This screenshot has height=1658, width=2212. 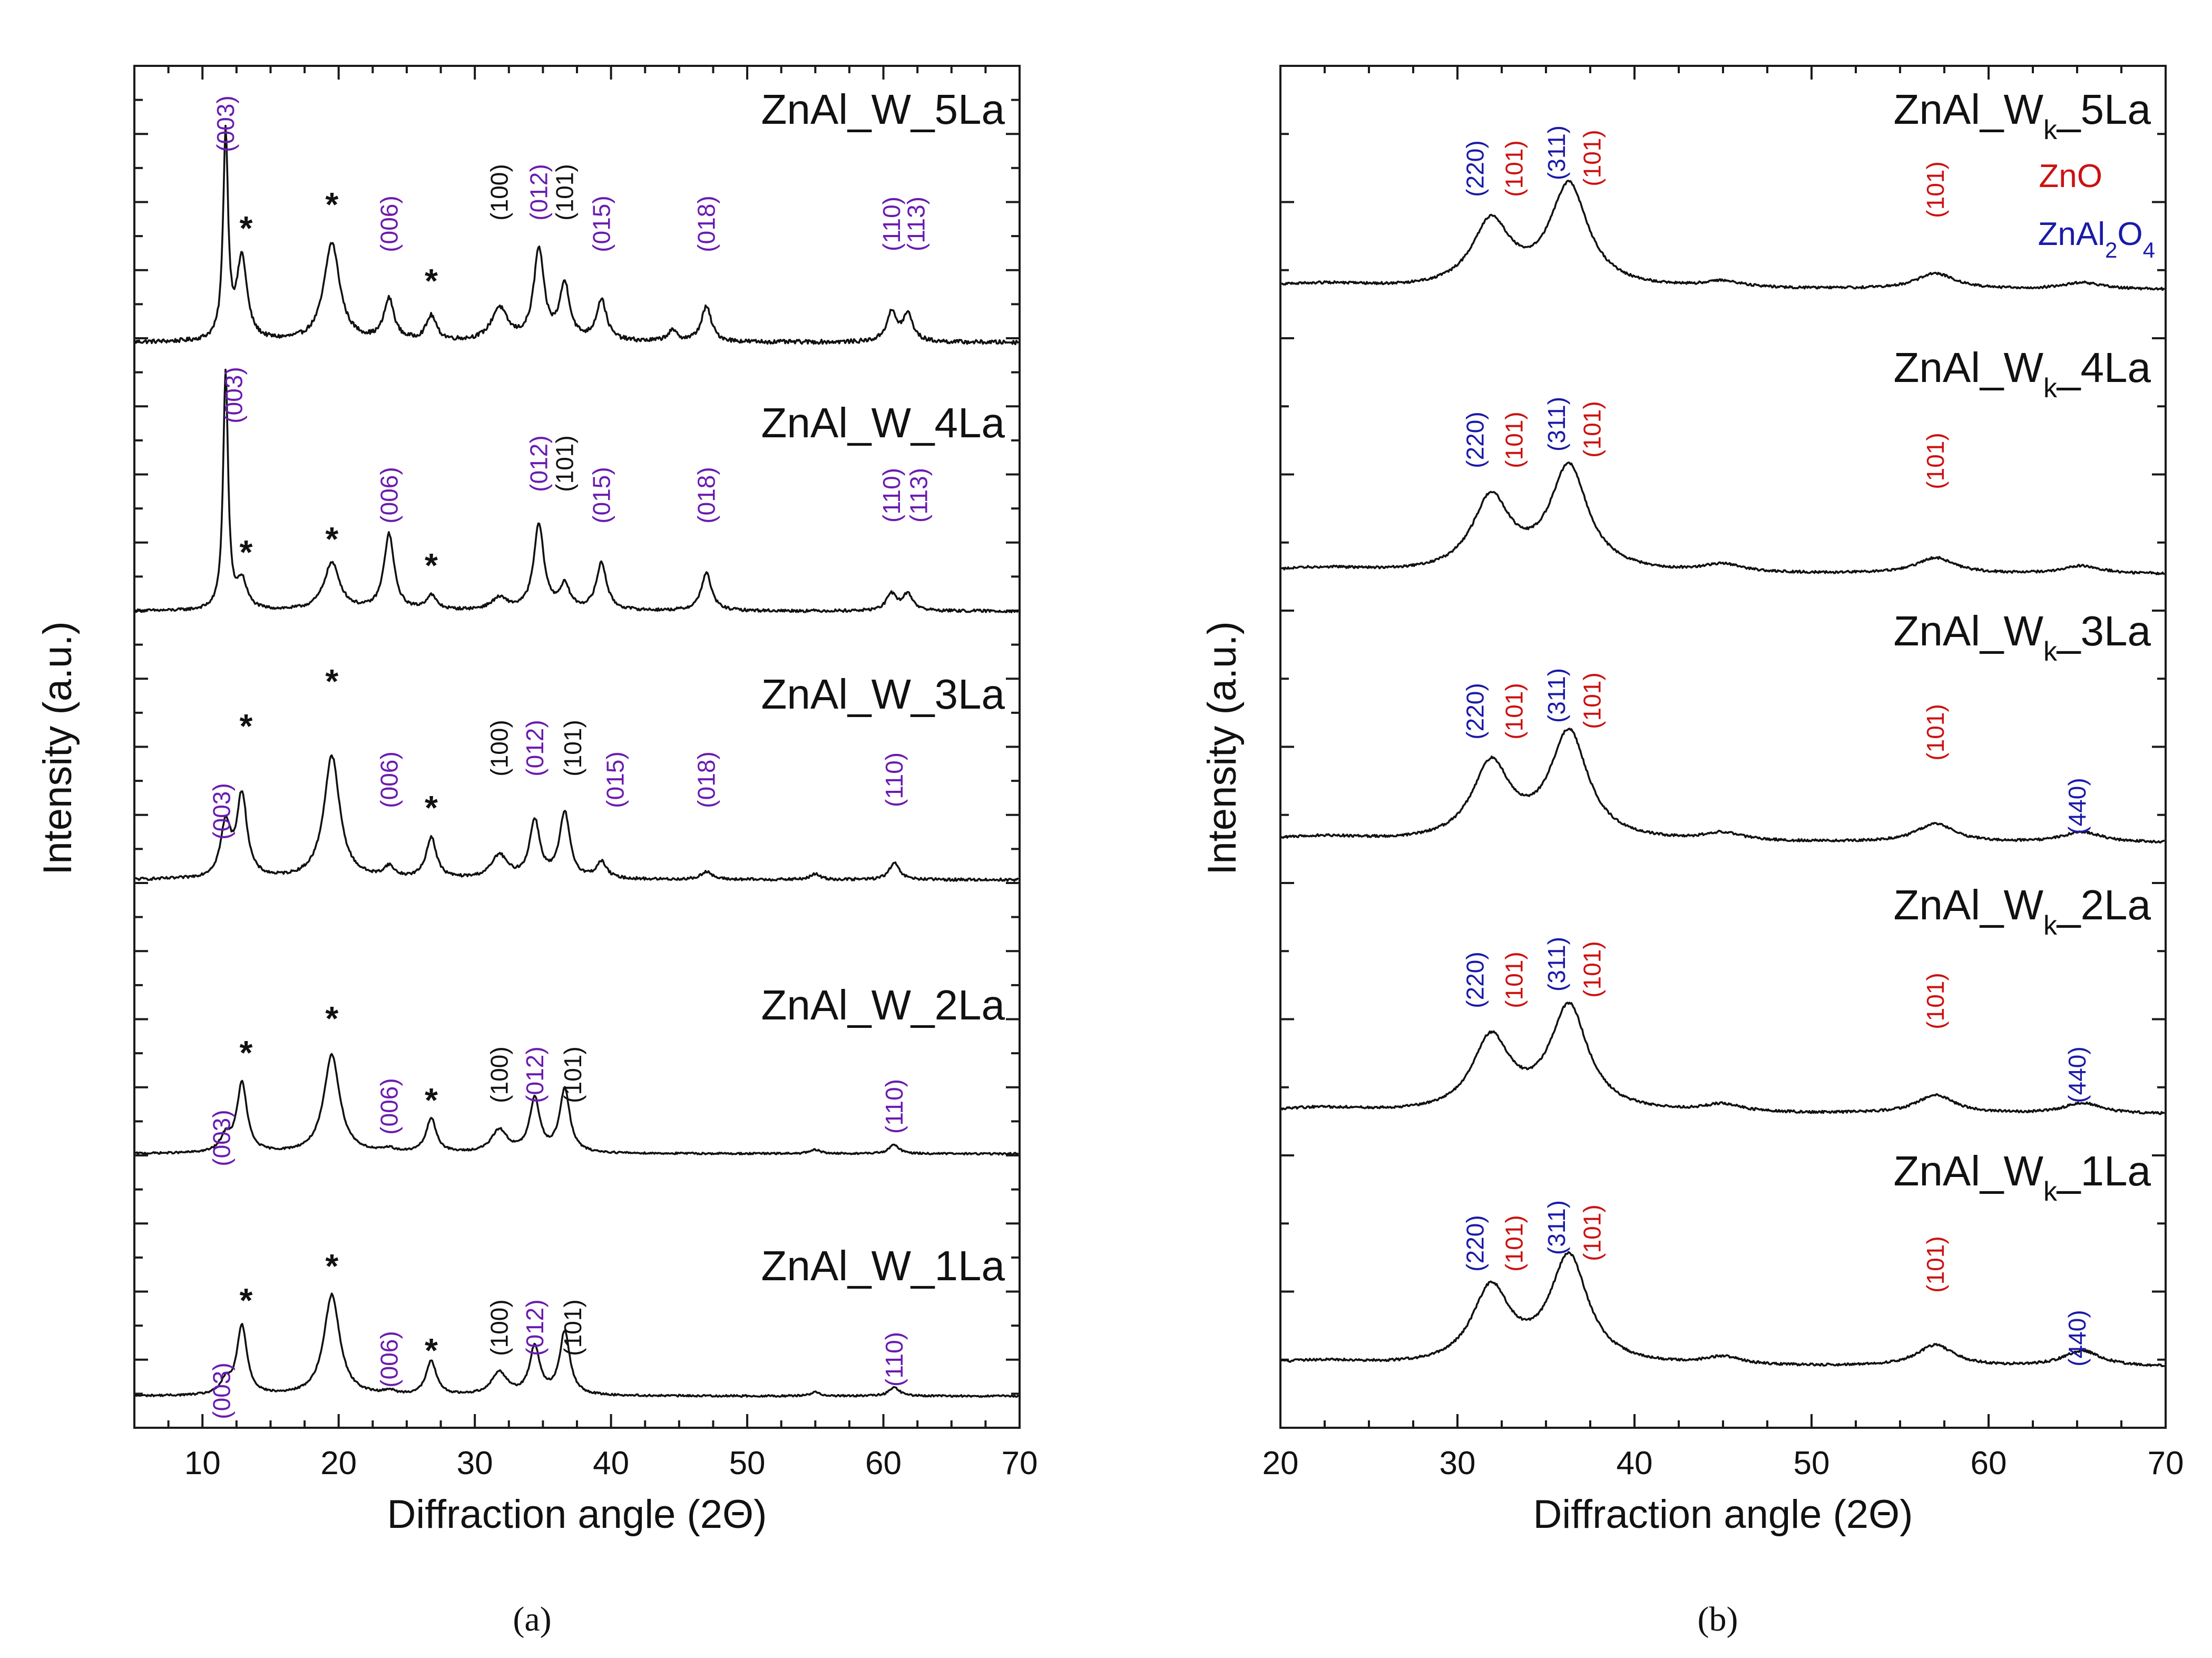 What do you see at coordinates (202, 1463) in the screenshot?
I see `x-tick-label: 10` at bounding box center [202, 1463].